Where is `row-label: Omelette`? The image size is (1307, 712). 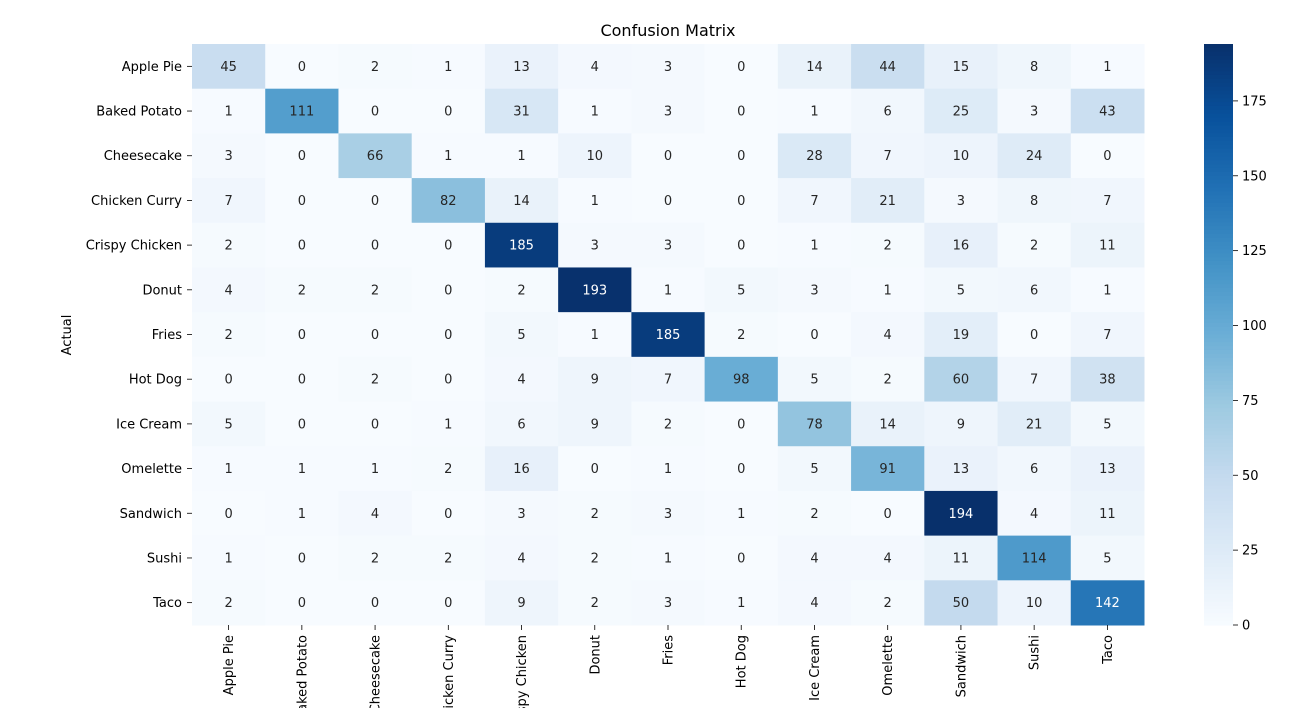 row-label: Omelette is located at coordinates (151, 469).